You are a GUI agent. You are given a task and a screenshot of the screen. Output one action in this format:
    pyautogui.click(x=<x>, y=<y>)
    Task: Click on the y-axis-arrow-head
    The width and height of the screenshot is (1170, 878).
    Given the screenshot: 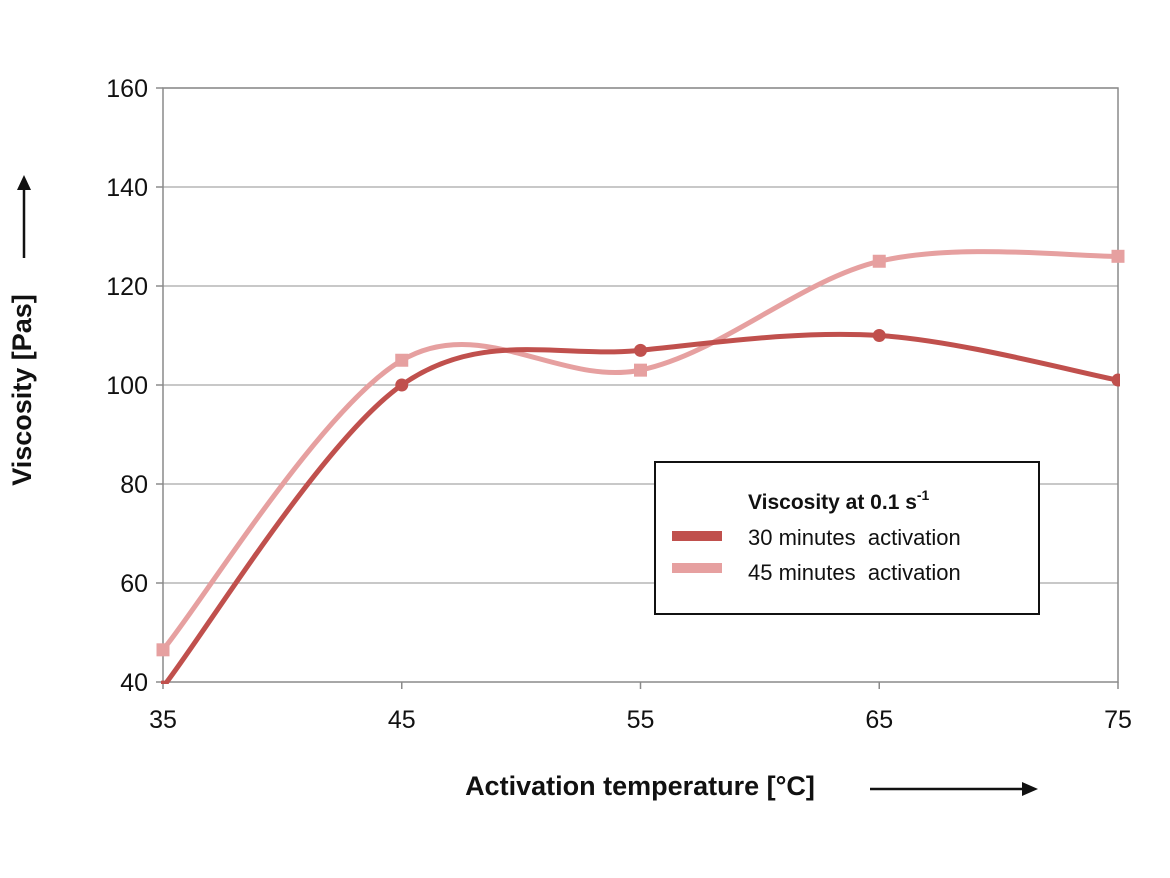 What is the action you would take?
    pyautogui.click(x=24, y=182)
    